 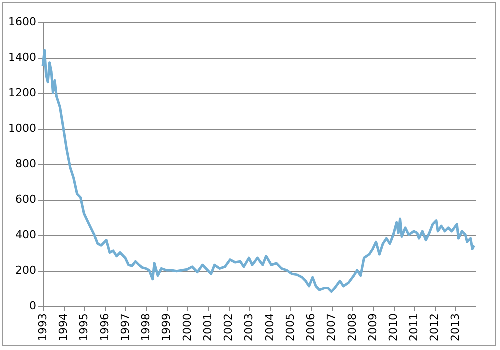 I want to click on y-tick-label: 200, so click(x=26, y=270).